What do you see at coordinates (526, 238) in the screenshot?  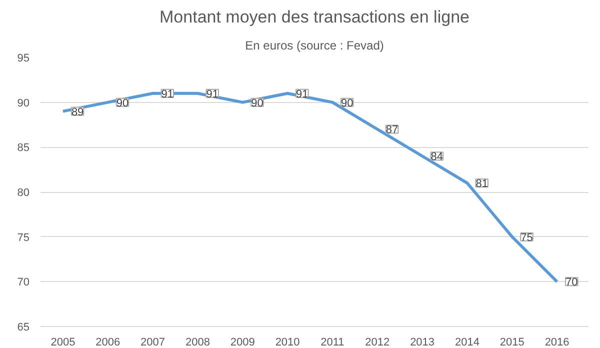 I see `data-label: 75` at bounding box center [526, 238].